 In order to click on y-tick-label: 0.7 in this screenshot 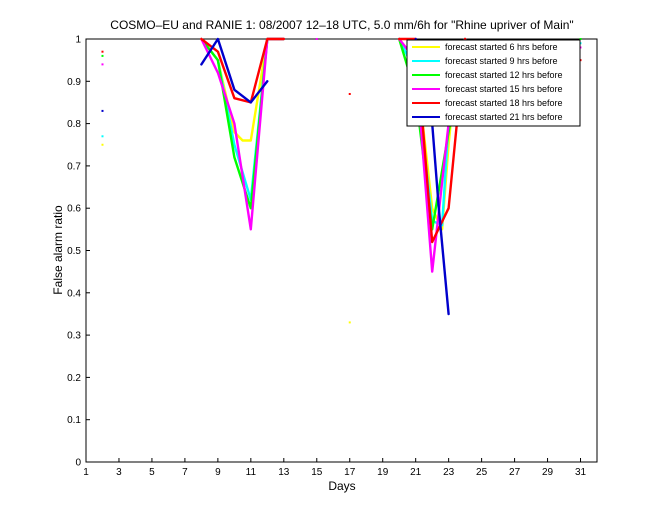, I will do `click(74, 166)`.